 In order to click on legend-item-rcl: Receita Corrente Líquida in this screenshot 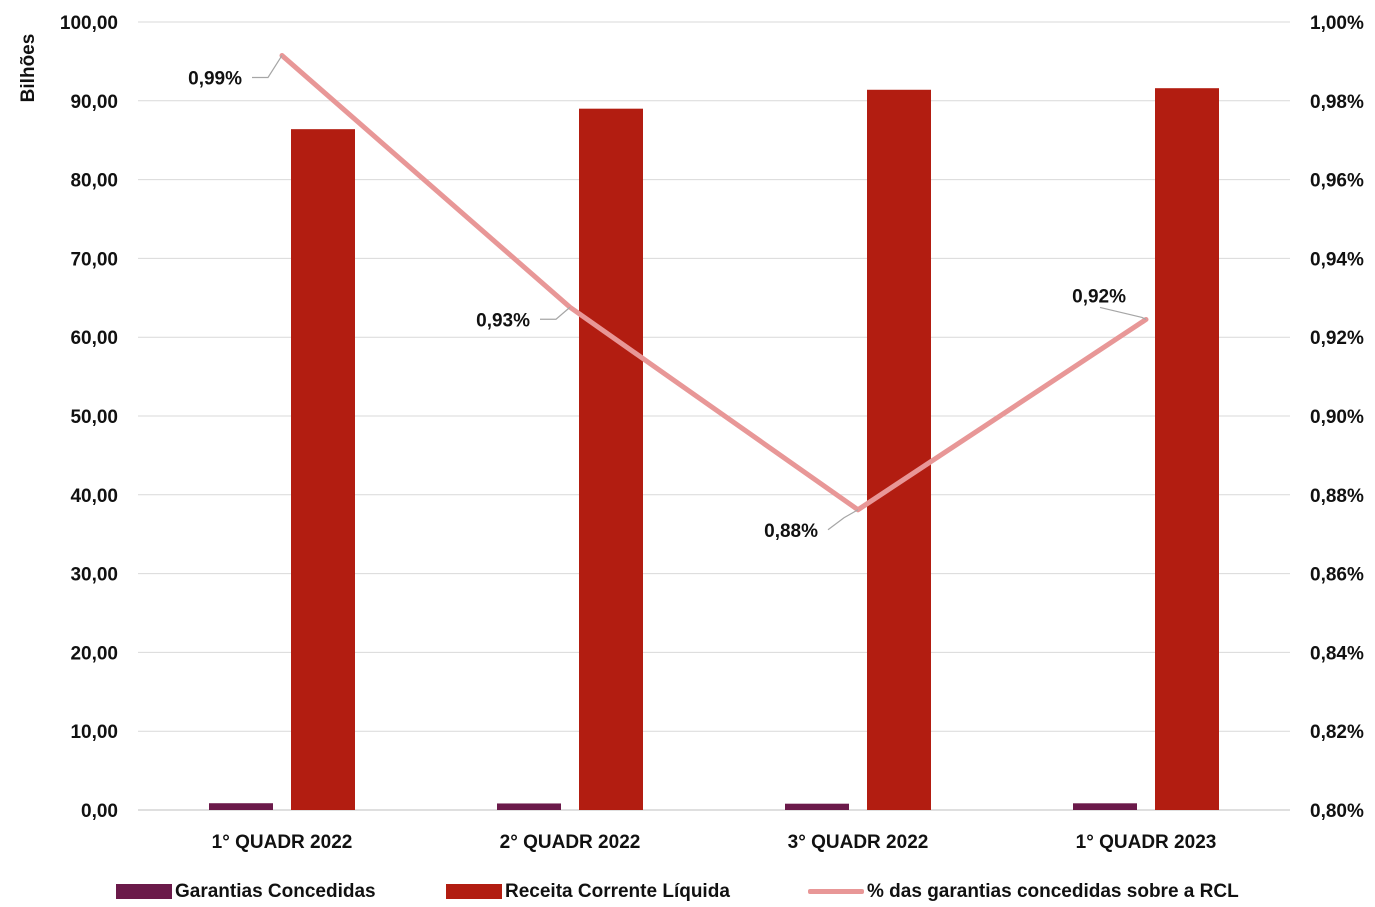, I will do `click(588, 891)`.